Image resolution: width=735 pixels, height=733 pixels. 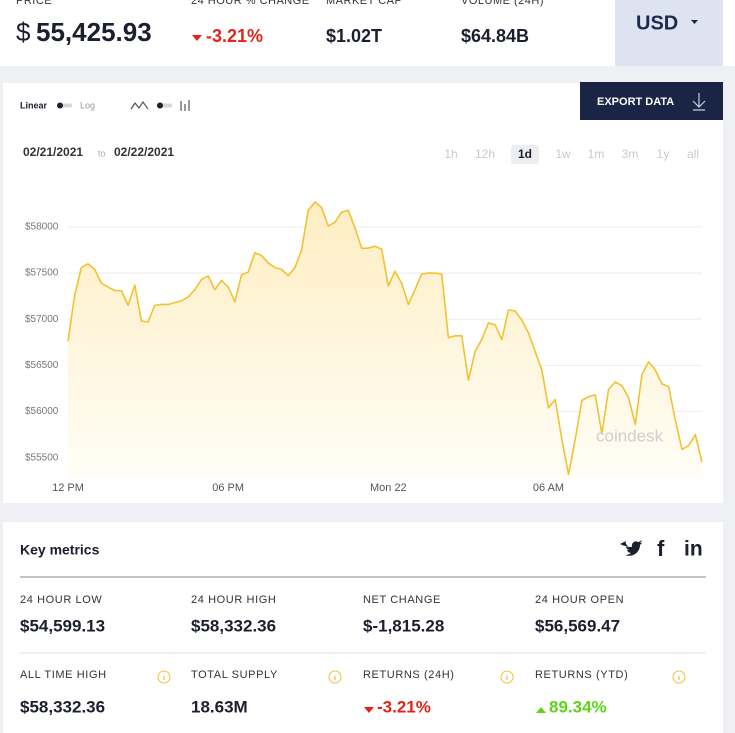 I want to click on metric-label: RETURNS (24H), so click(x=409, y=675).